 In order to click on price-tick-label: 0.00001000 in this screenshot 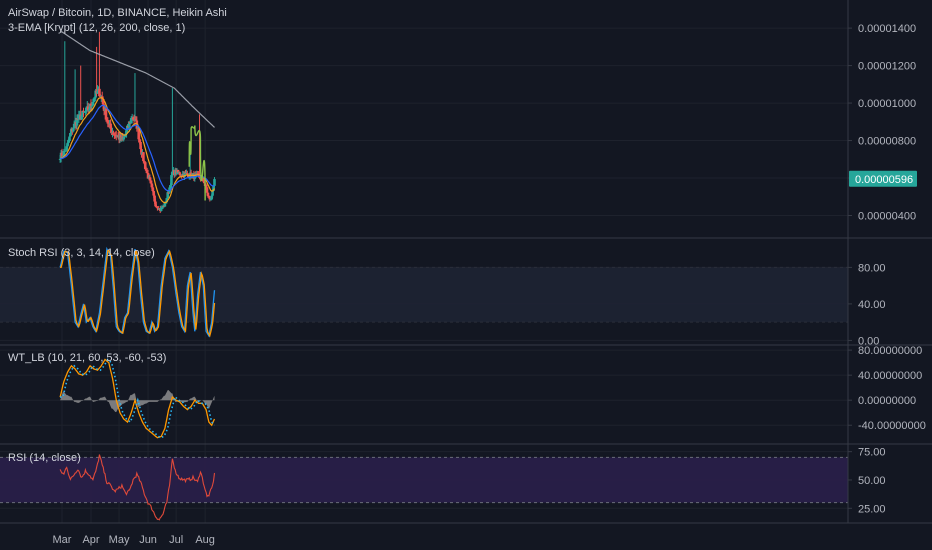, I will do `click(887, 104)`.